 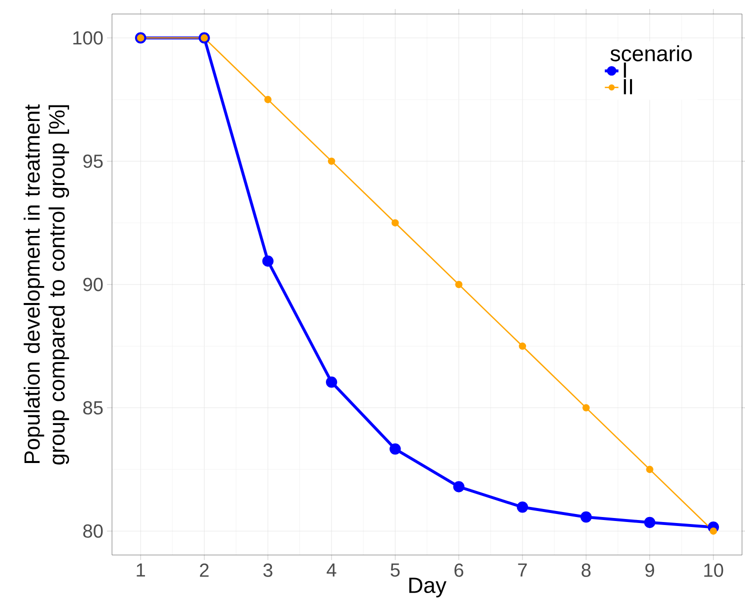 What do you see at coordinates (204, 570) in the screenshot?
I see `x-tick-label: 2` at bounding box center [204, 570].